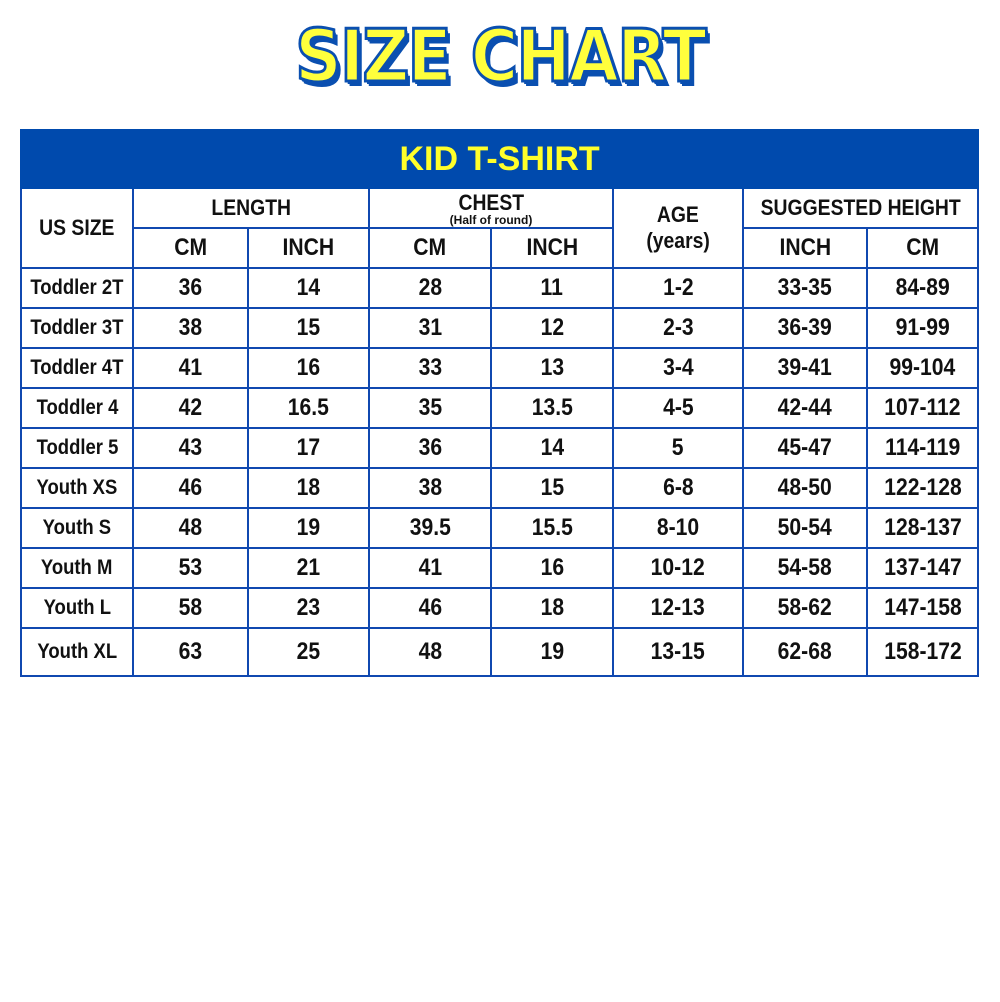 This screenshot has width=1000, height=1002. I want to click on cell-us-size: Youth XS, so click(77, 488).